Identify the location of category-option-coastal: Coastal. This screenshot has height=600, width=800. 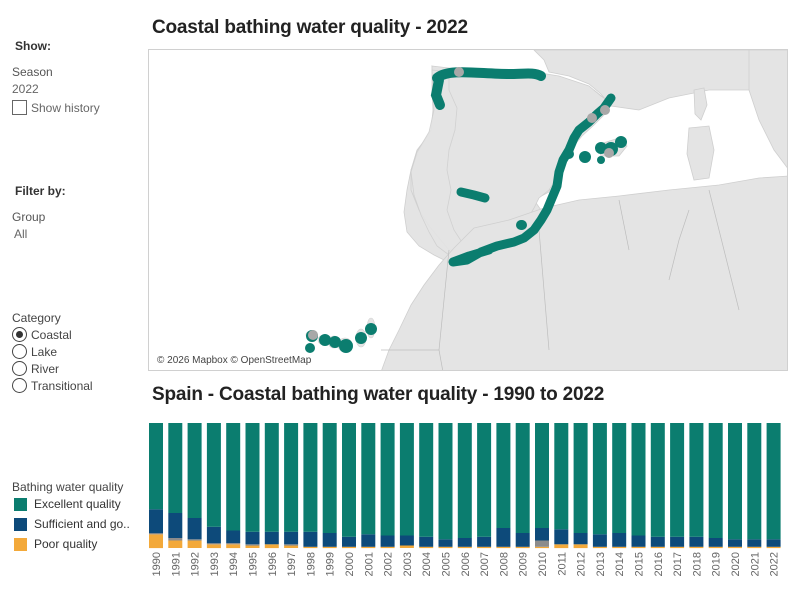
(42, 334).